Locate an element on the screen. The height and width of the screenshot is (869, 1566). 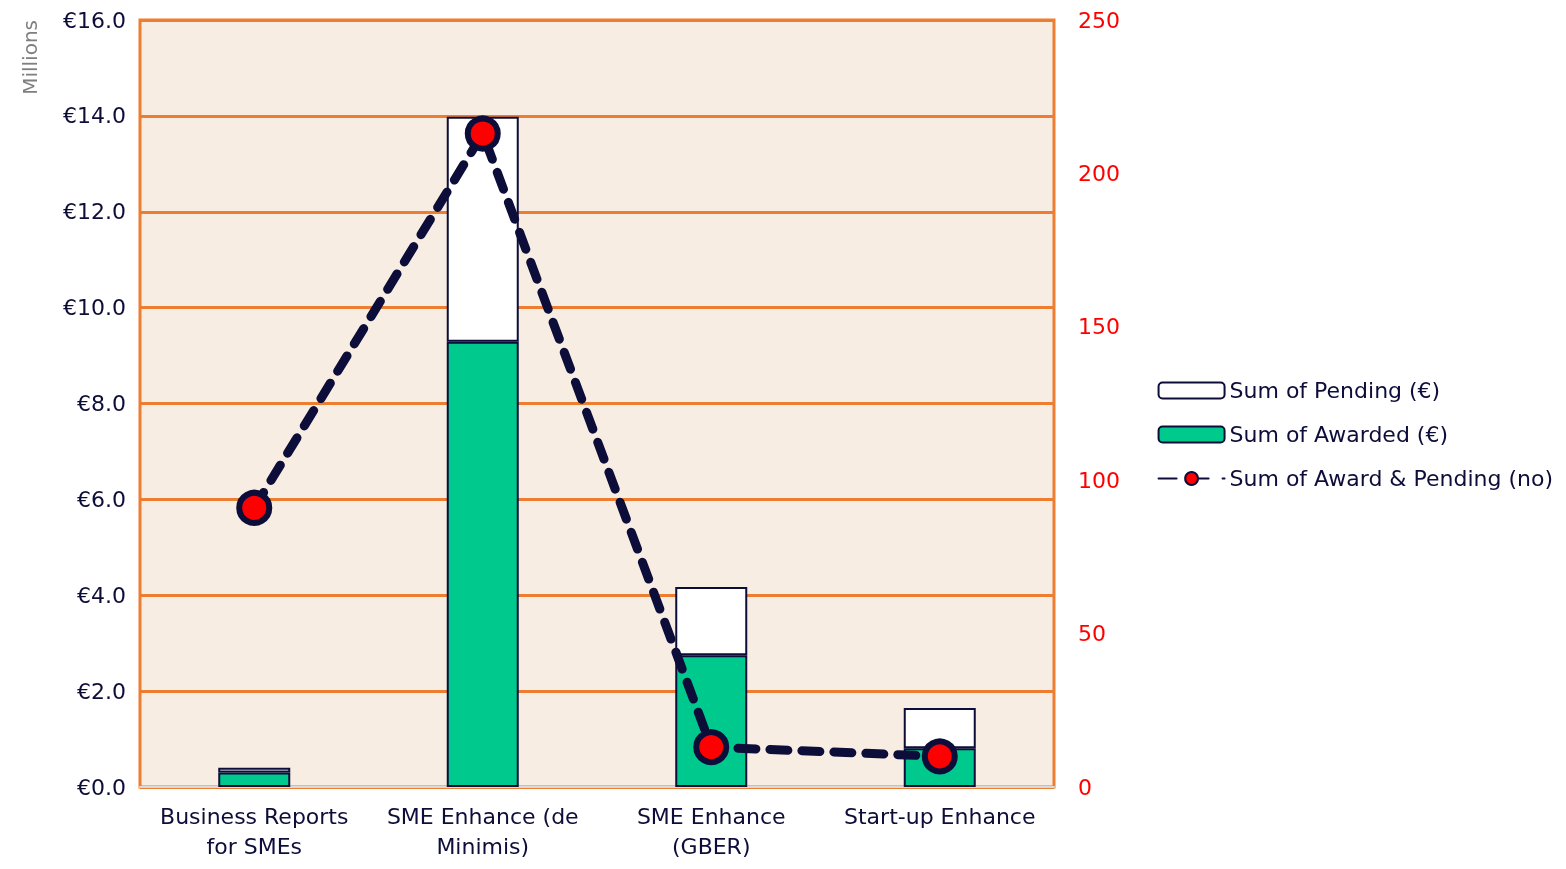
y2-tick-label: 200 is located at coordinates (1099, 173).